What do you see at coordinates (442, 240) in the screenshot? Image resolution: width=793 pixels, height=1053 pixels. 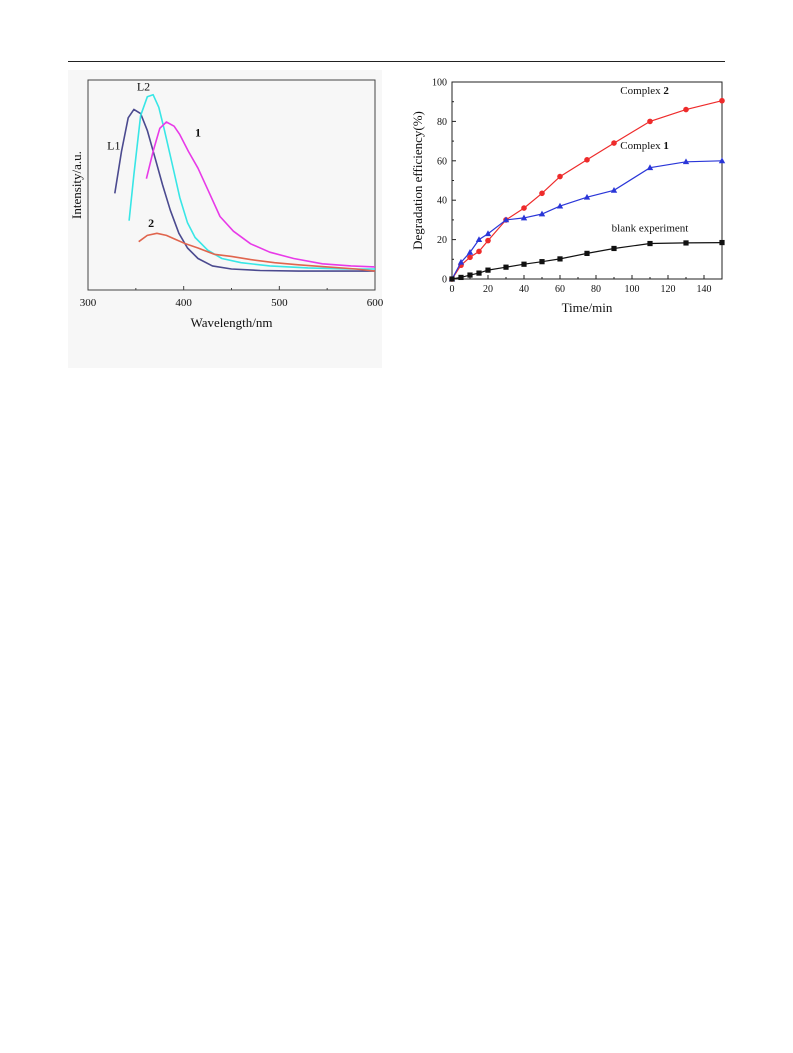 I see `y-tick-label: 20` at bounding box center [442, 240].